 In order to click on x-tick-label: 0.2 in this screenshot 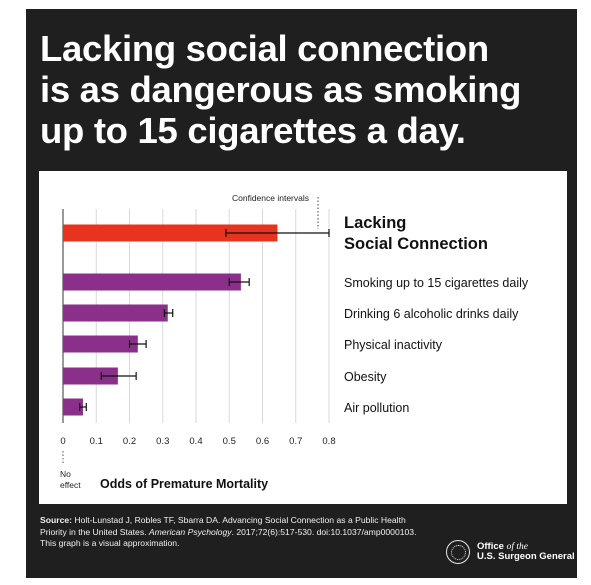, I will do `click(129, 441)`.